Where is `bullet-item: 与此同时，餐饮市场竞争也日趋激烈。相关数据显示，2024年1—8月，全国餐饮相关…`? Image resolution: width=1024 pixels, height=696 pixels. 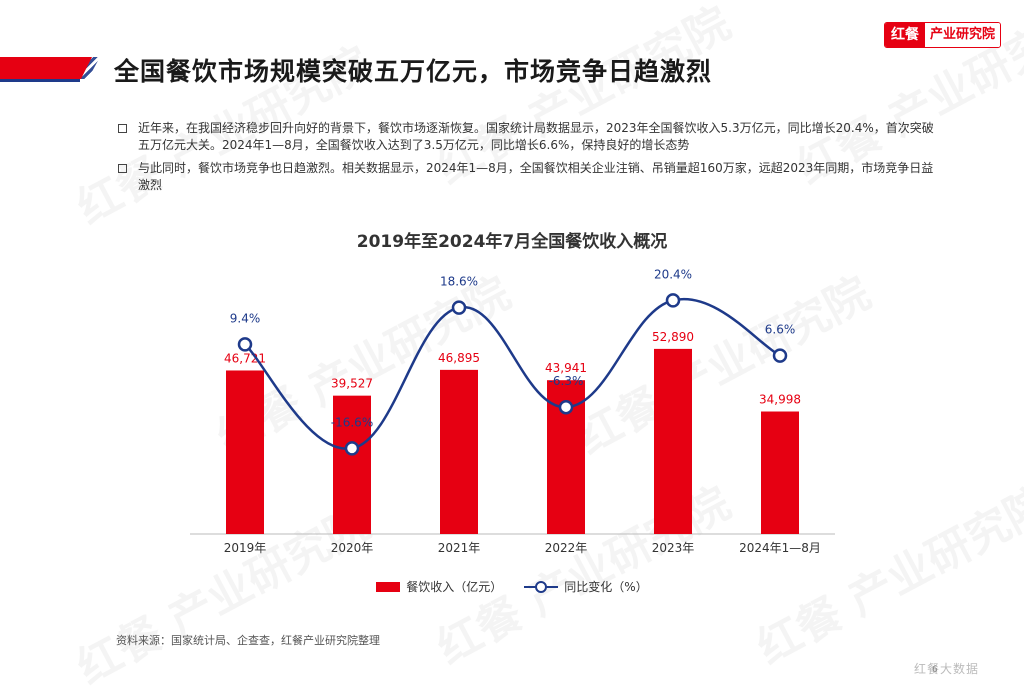
bullet-item: 与此同时，餐饮市场竞争也日趋激烈。相关数据显示，2024年1—8月，全国餐饮相关… is located at coordinates (526, 177).